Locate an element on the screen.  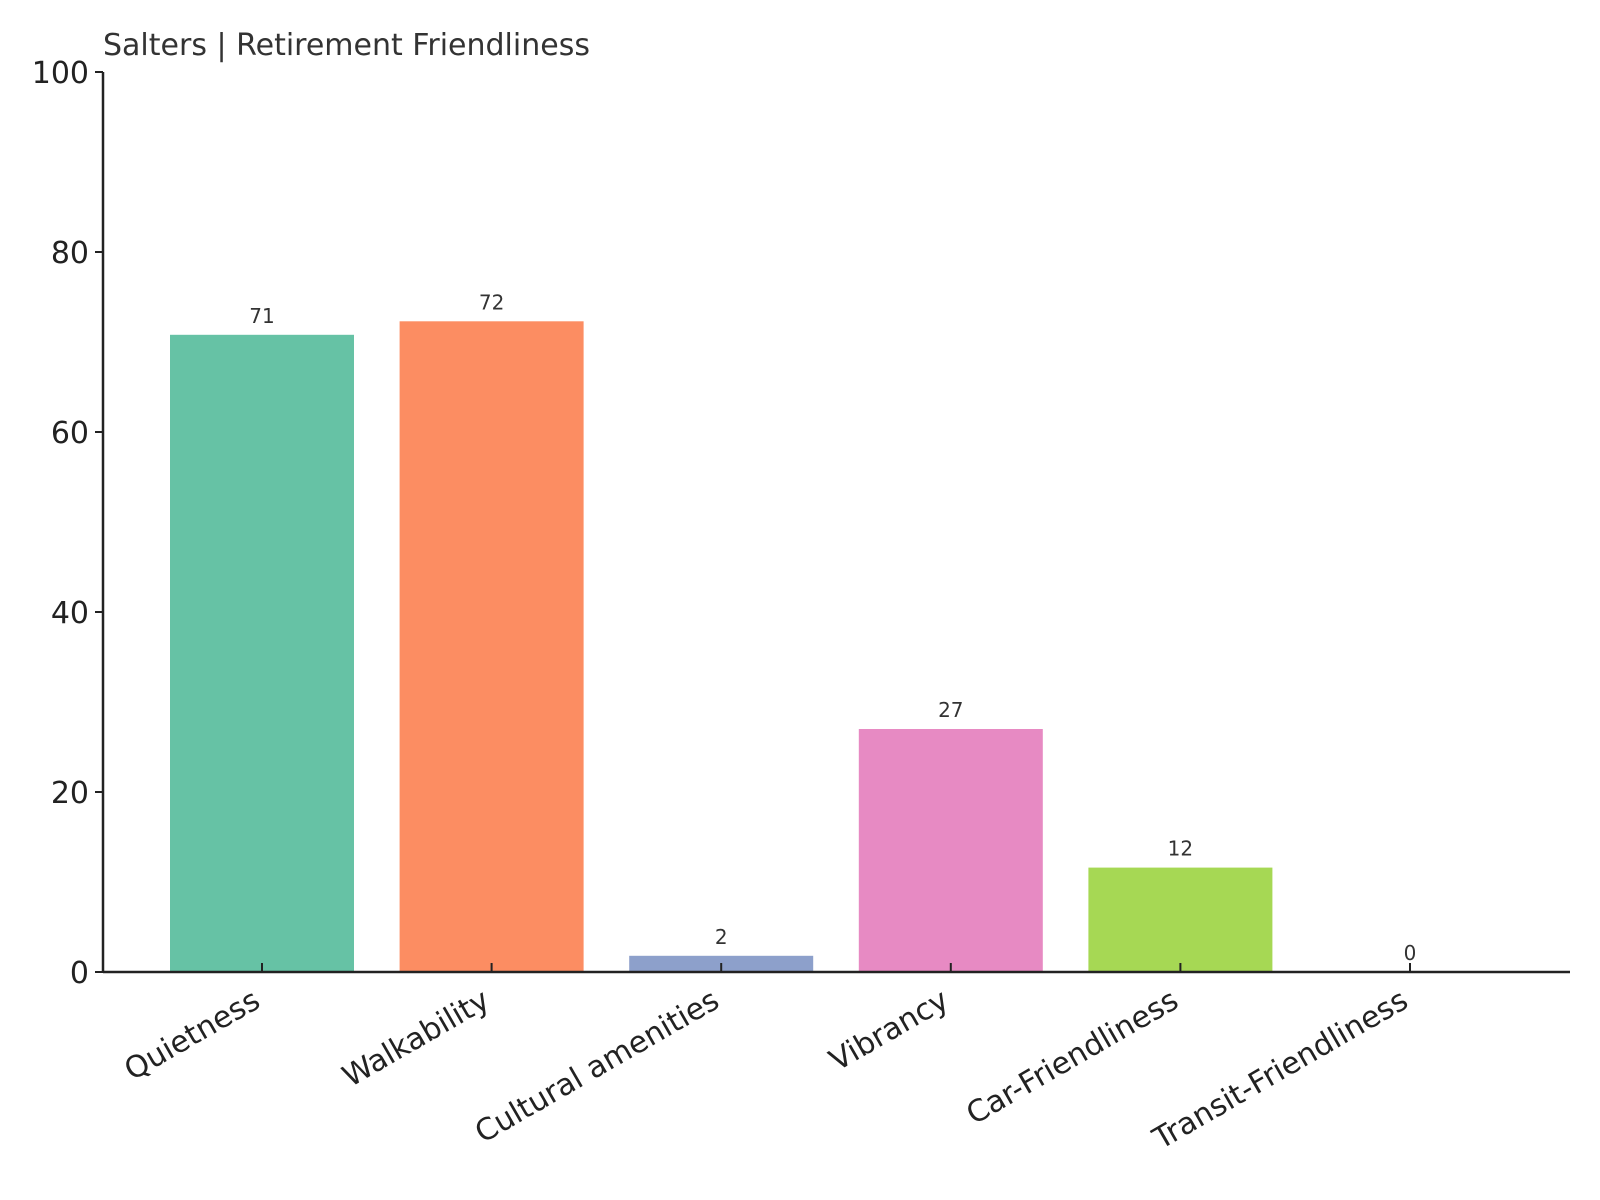
chart-title: Salters | Retirement Friendliness is located at coordinates (346, 45).